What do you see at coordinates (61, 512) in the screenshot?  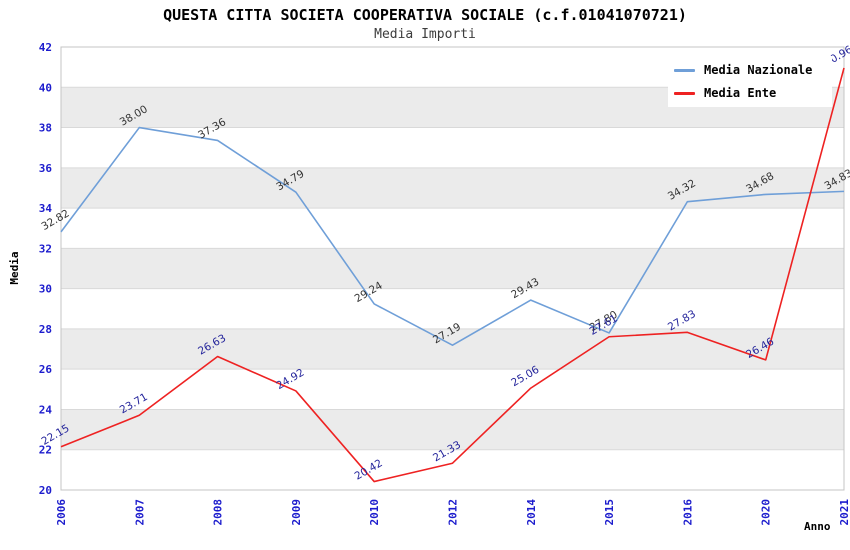 I see `x-tick-label: 2006` at bounding box center [61, 512].